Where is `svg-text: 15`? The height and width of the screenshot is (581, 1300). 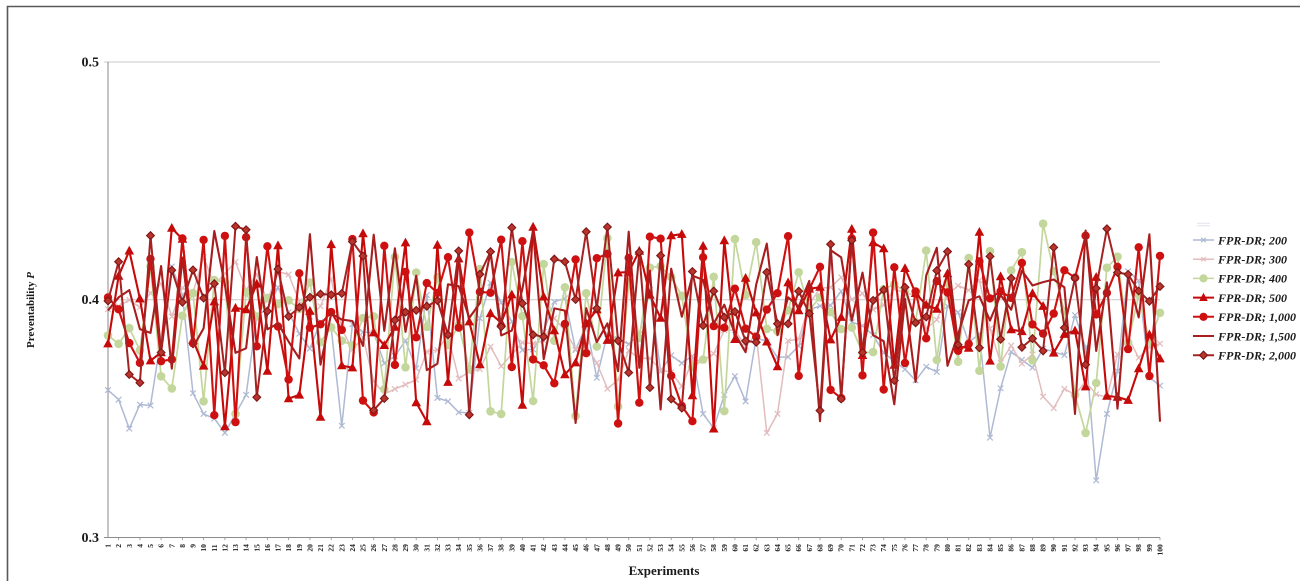 svg-text: 15 is located at coordinates (256, 548).